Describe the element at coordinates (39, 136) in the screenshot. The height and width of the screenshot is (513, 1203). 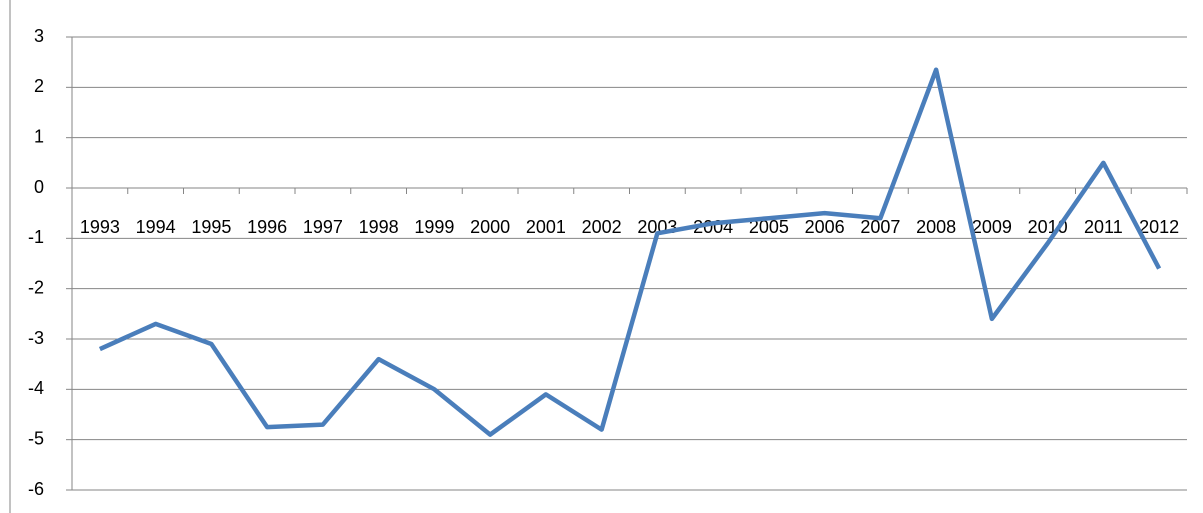
I see `y-tick-label: 1` at that location.